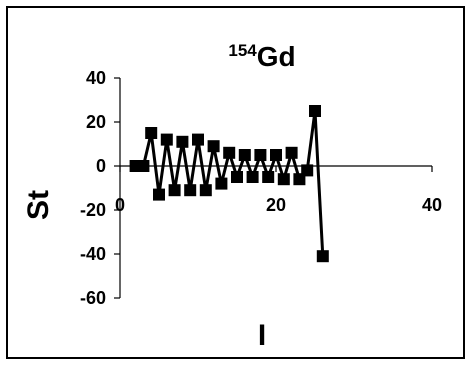  What do you see at coordinates (242, 50) in the screenshot?
I see `chart-title-superscript: 154` at bounding box center [242, 50].